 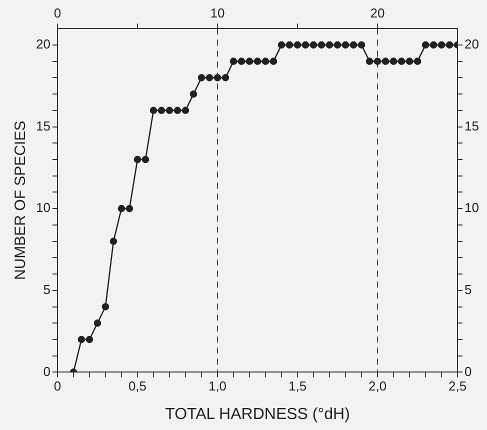 What do you see at coordinates (468, 289) in the screenshot?
I see `y2-tick-label: 5` at bounding box center [468, 289].